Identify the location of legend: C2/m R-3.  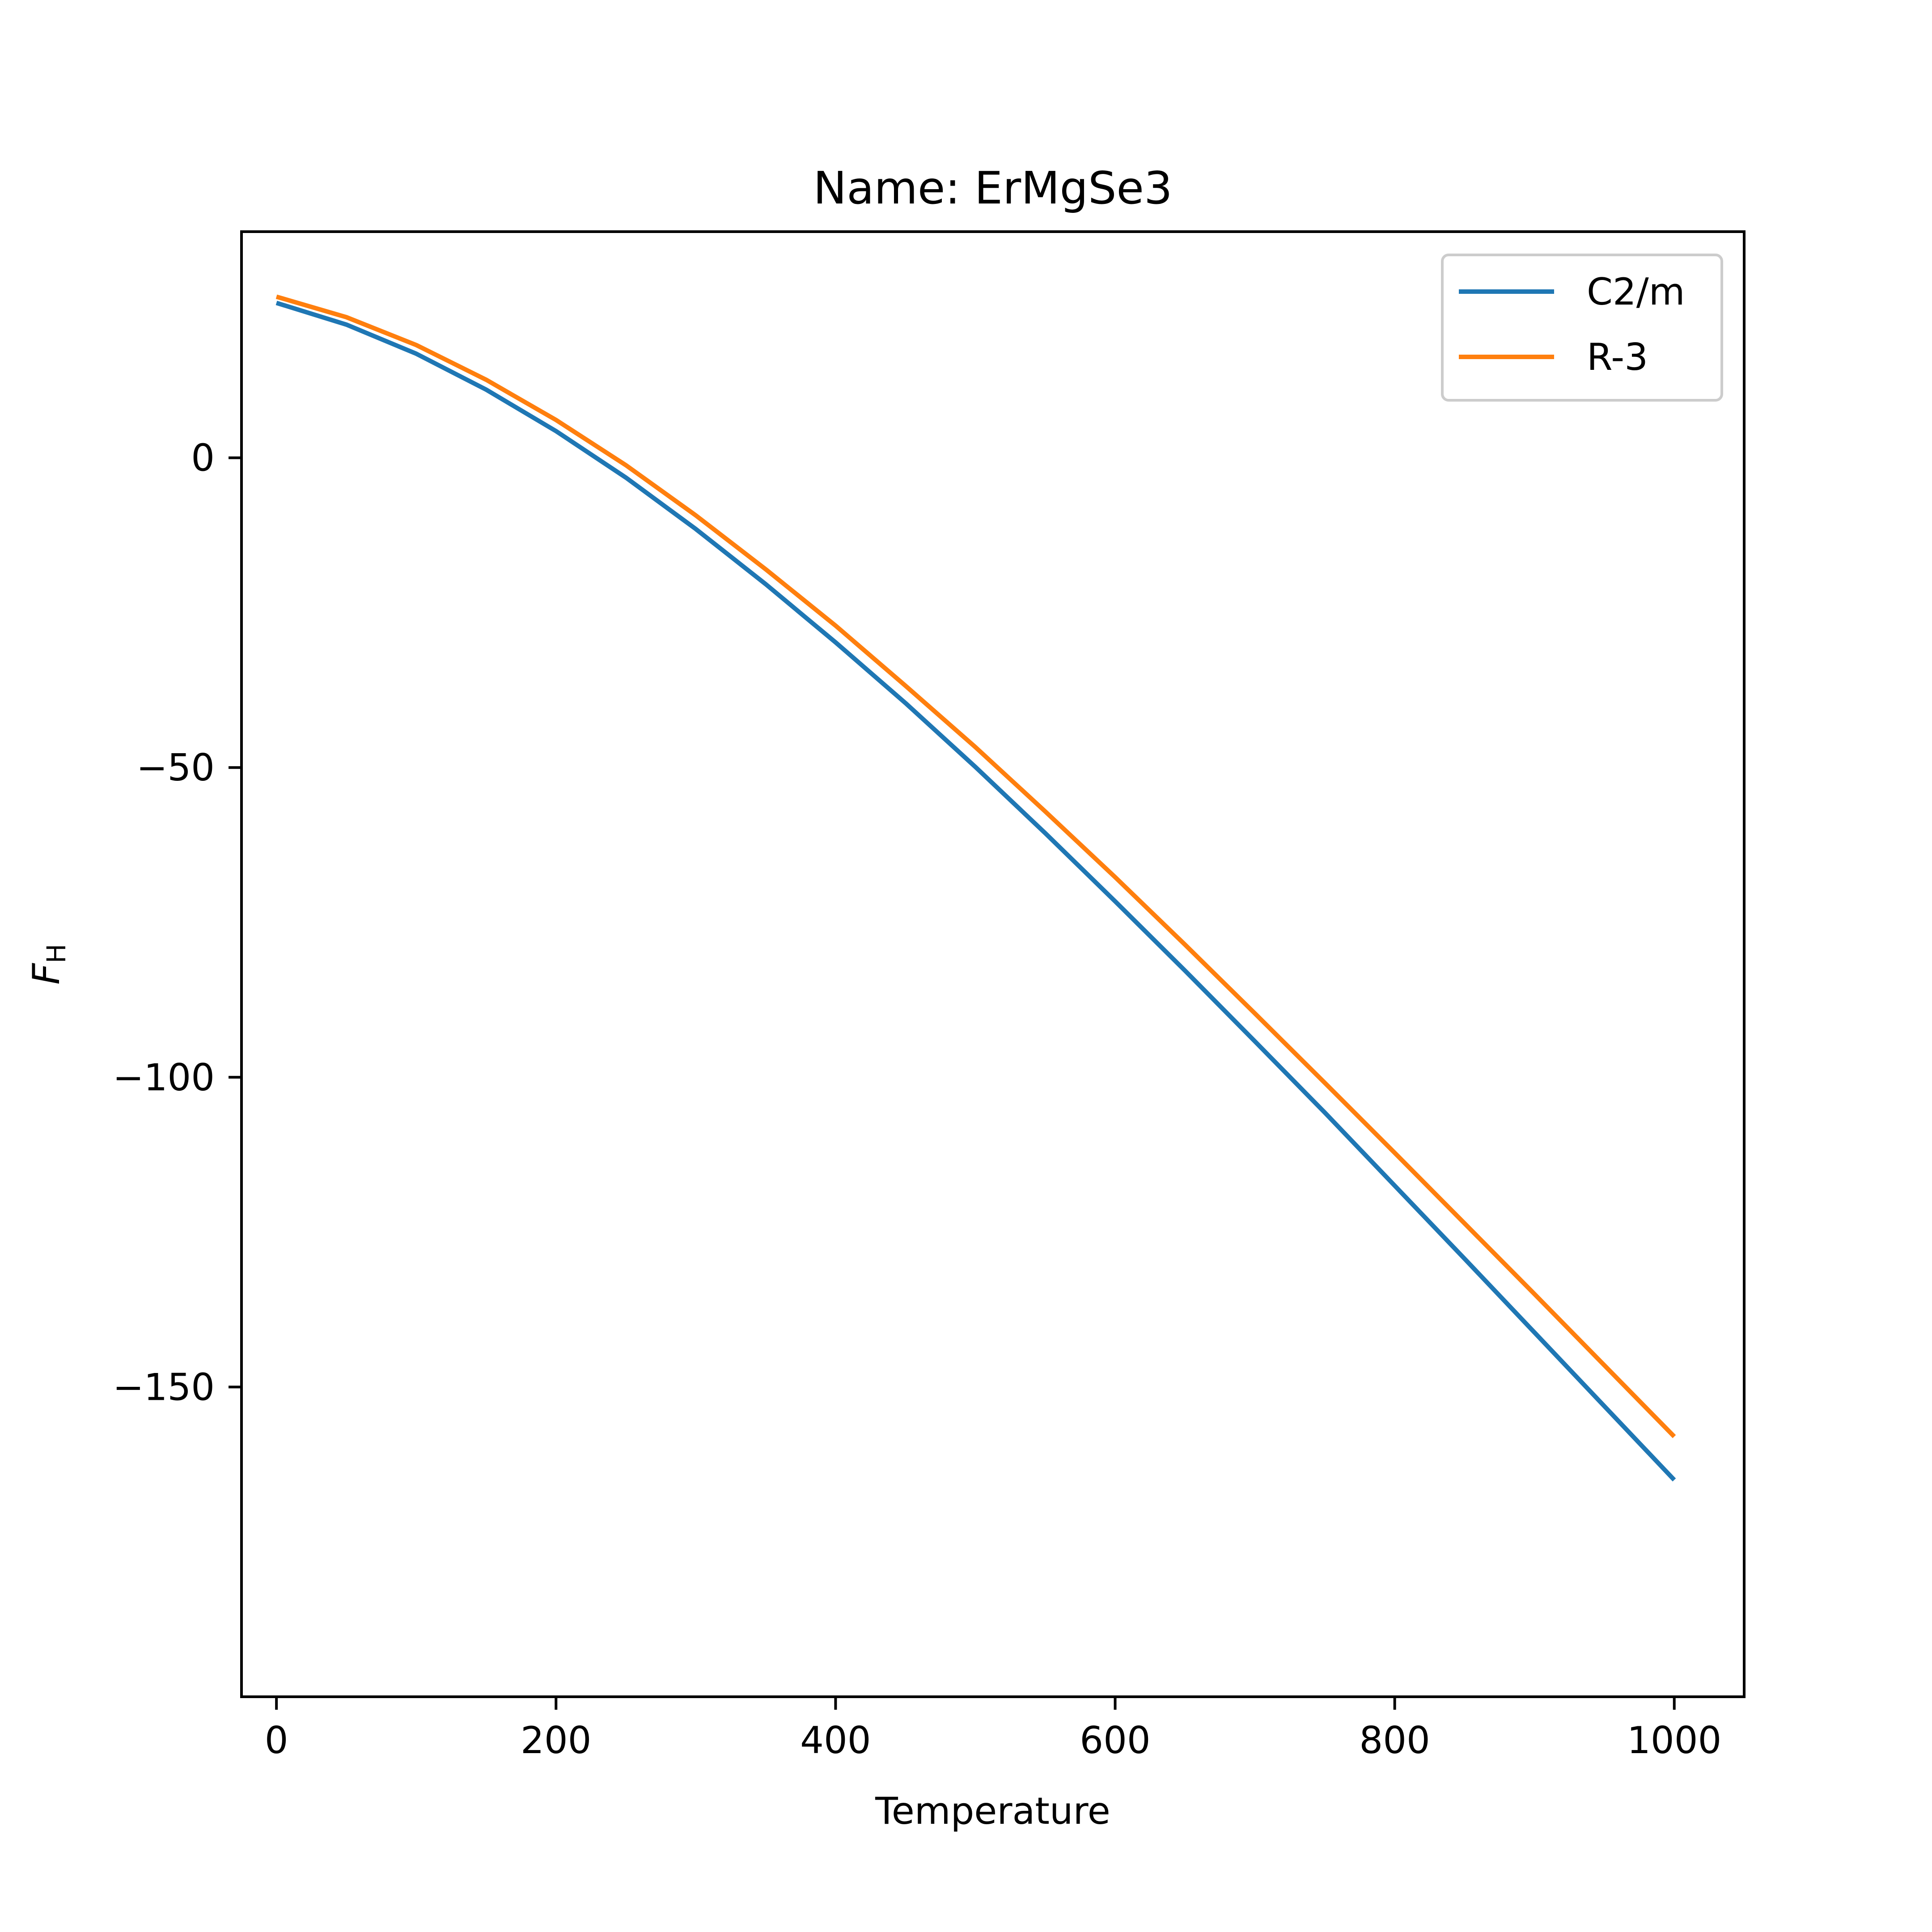
(1582, 328).